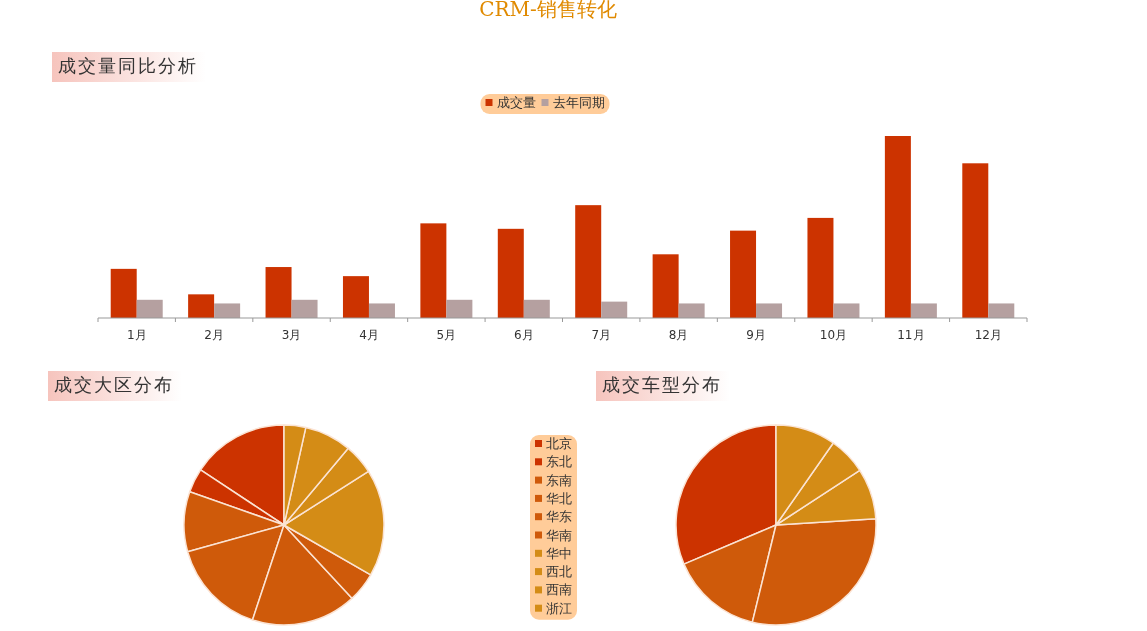 This screenshot has width=1147, height=631. Describe the element at coordinates (559, 590) in the screenshot. I see `legend-label: 西南` at that location.